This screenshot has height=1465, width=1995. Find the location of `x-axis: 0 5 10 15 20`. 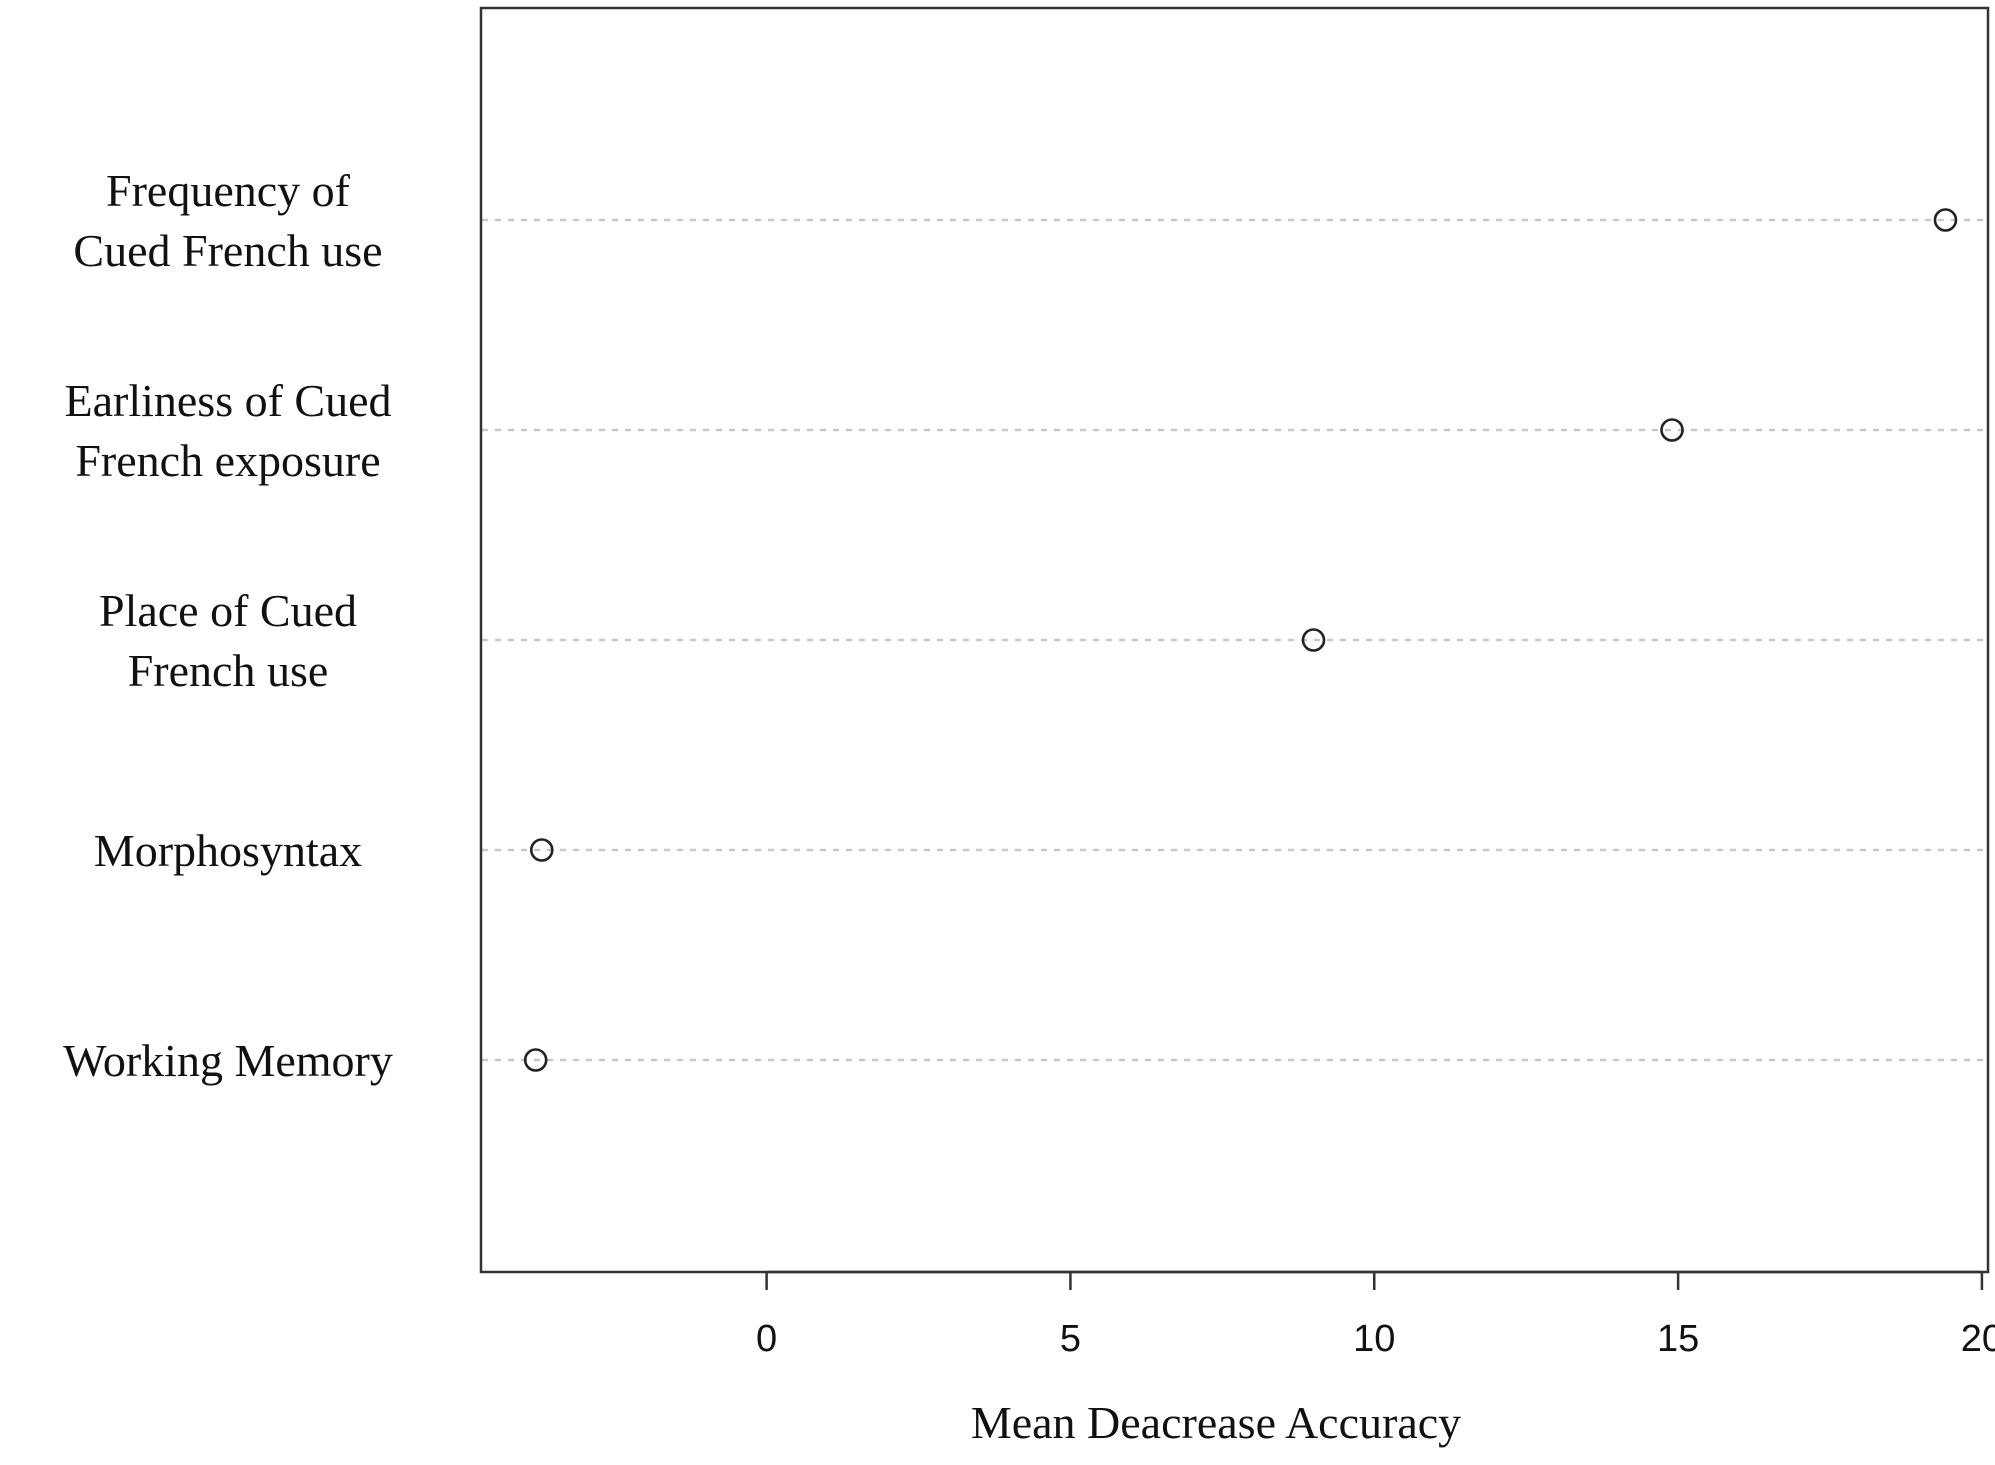

x-axis: 0 5 10 15 20 is located at coordinates (1375, 1315).